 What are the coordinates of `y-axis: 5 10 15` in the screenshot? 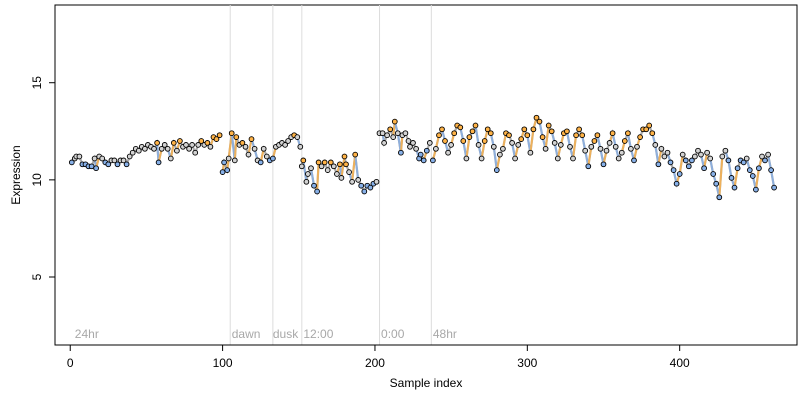 It's located at (43, 178).